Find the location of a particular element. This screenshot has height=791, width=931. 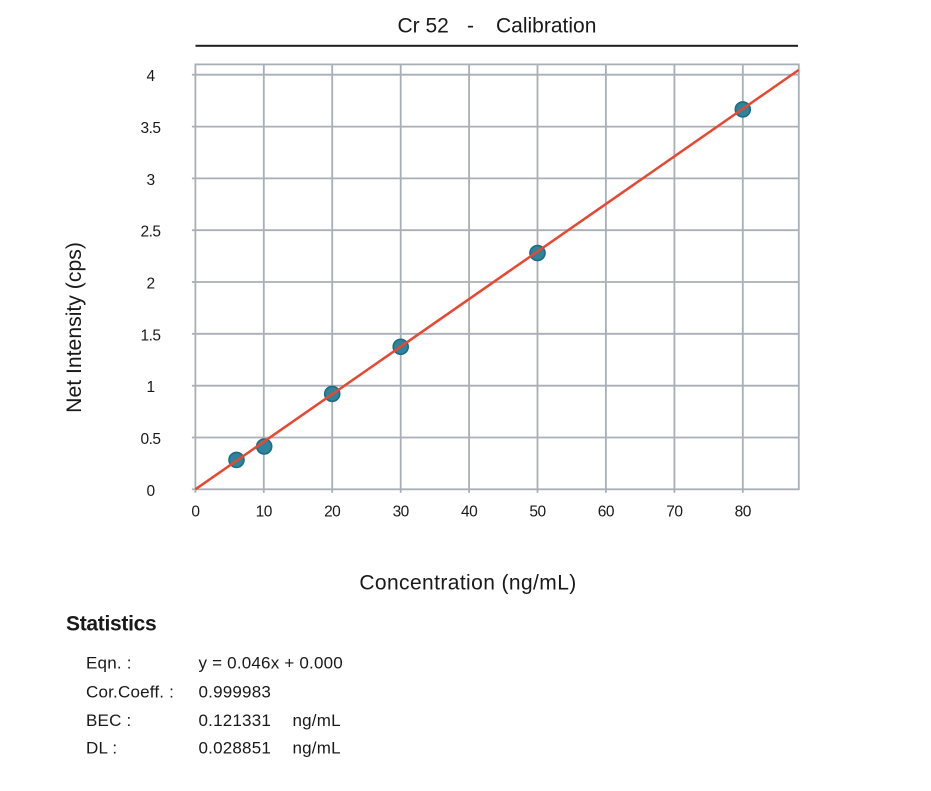

svg-text: Cor.Coeff. : is located at coordinates (130, 691).